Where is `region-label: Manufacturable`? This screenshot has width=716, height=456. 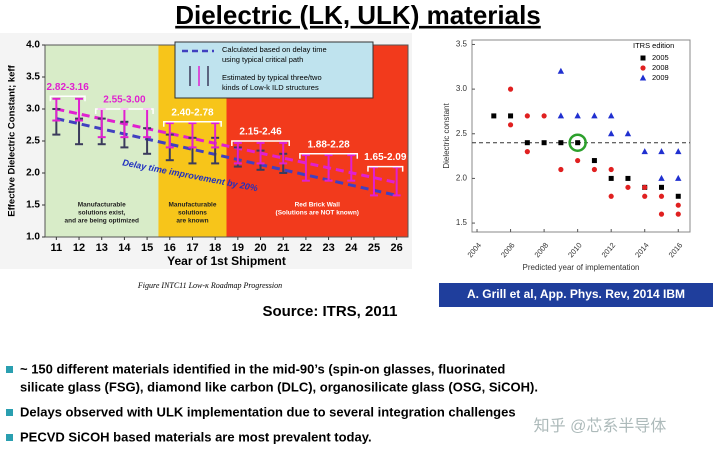
region-label: Manufacturable is located at coordinates (192, 205).